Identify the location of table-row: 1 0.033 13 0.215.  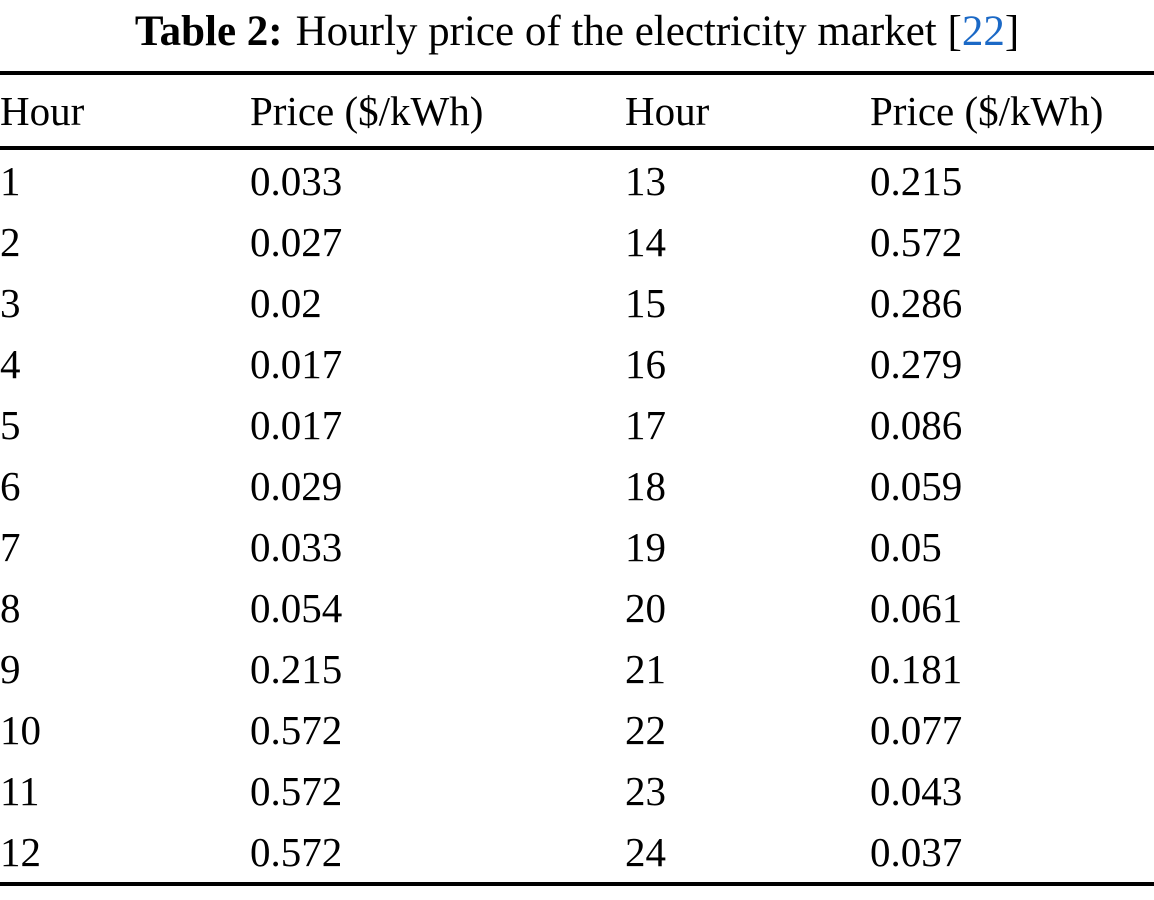
(577, 179).